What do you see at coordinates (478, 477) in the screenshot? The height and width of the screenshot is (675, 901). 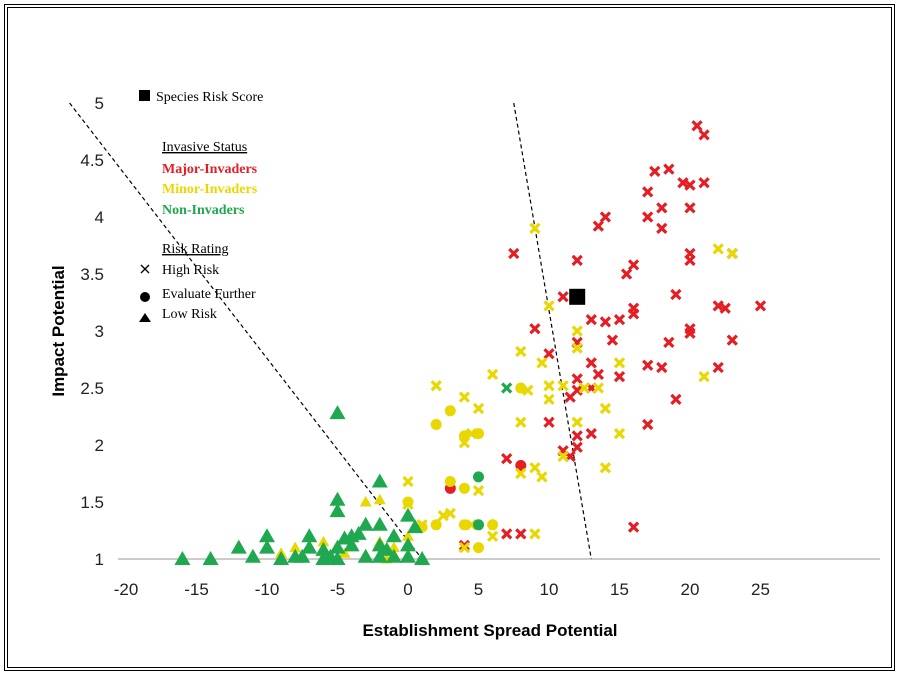 I see `point-circle-non` at bounding box center [478, 477].